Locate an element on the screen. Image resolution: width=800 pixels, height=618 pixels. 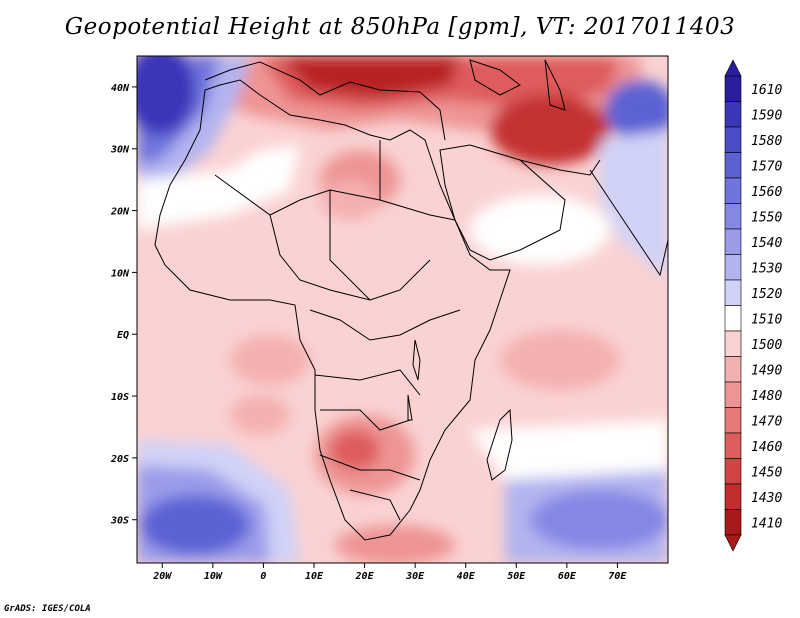
colorbar-label: 1450 is located at coordinates (766, 472).